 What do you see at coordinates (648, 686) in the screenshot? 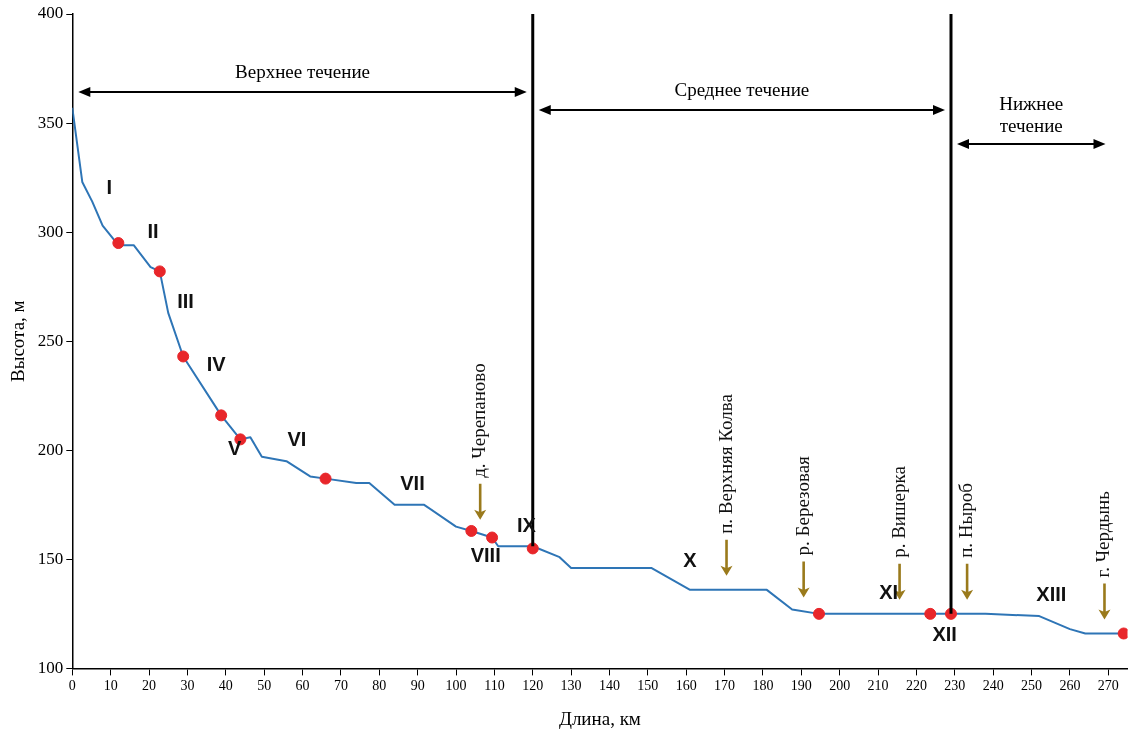
I see `x-tick-label: 150` at bounding box center [648, 686].